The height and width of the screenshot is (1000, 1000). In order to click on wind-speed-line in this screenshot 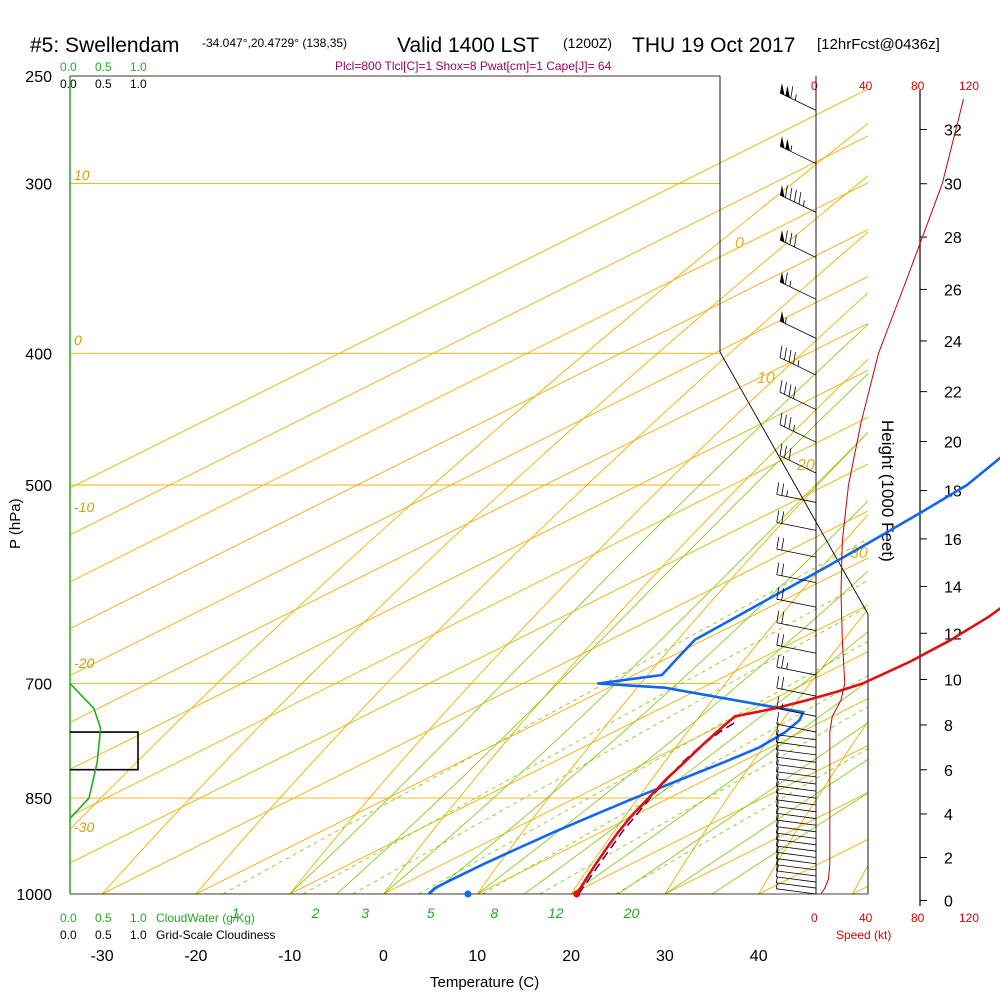, I will do `click(892, 496)`.